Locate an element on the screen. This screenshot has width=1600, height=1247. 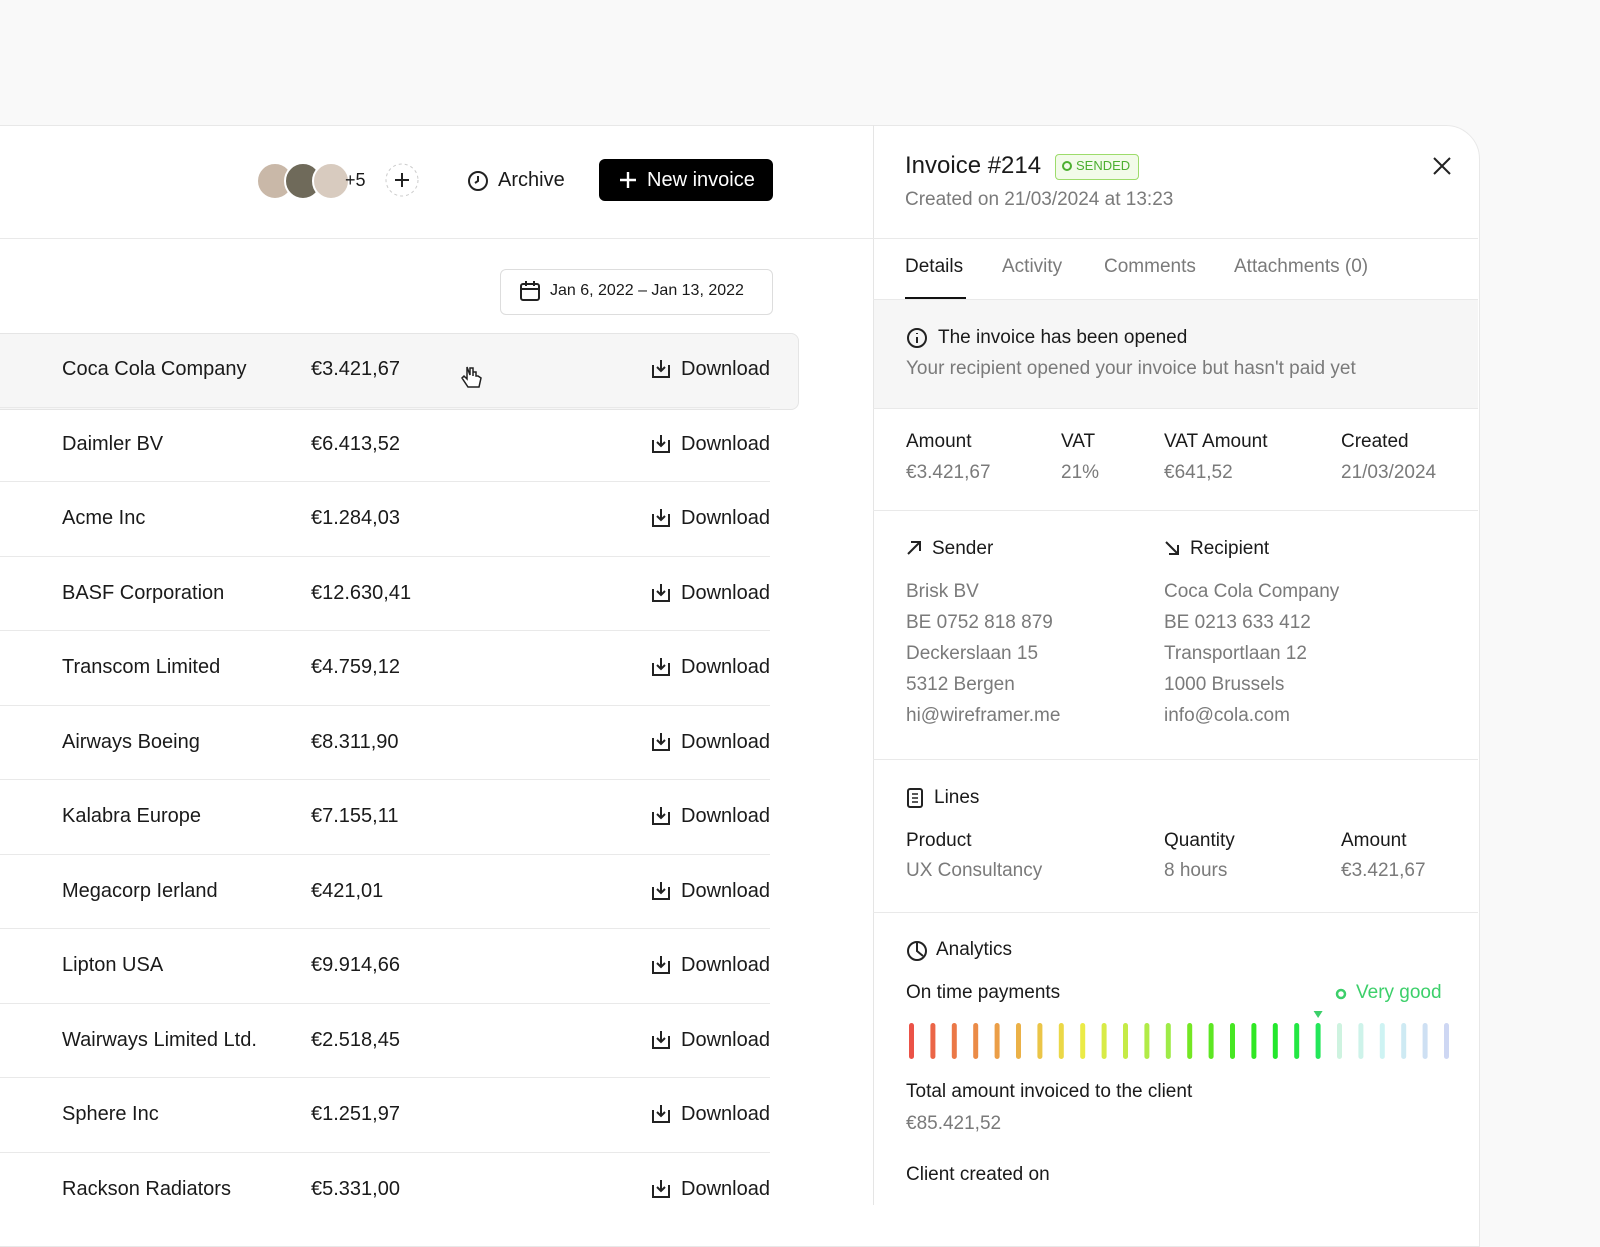
recipient-detail: BE 0213 633 412 is located at coordinates (1237, 622).